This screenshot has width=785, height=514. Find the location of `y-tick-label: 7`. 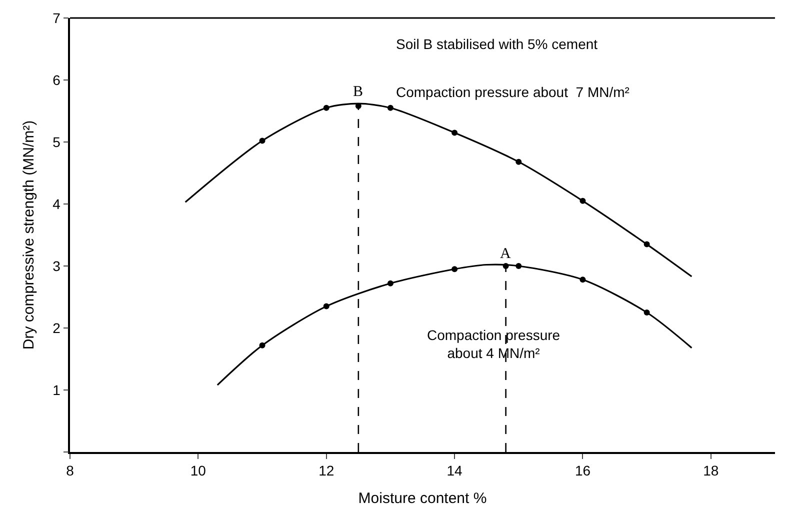

y-tick-label: 7 is located at coordinates (56, 18).